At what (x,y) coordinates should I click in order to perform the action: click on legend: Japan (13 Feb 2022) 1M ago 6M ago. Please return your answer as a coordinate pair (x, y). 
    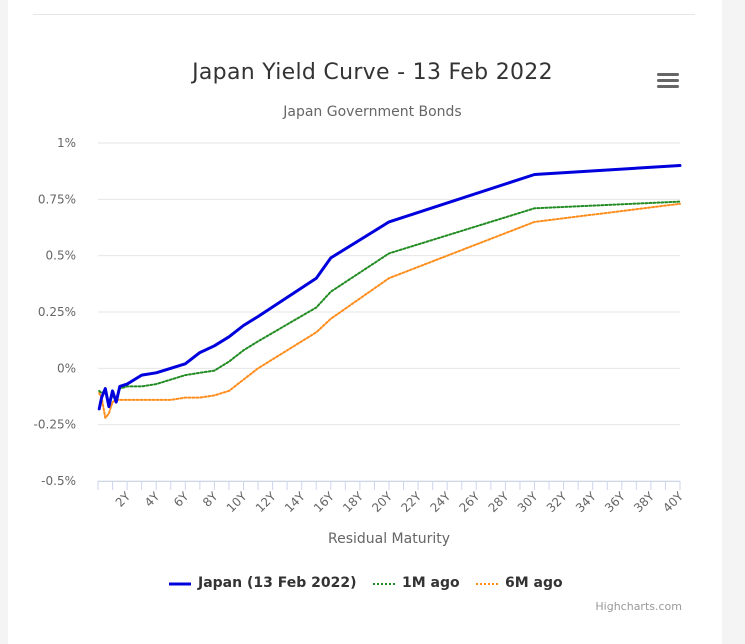
    Looking at the image, I should click on (372, 584).